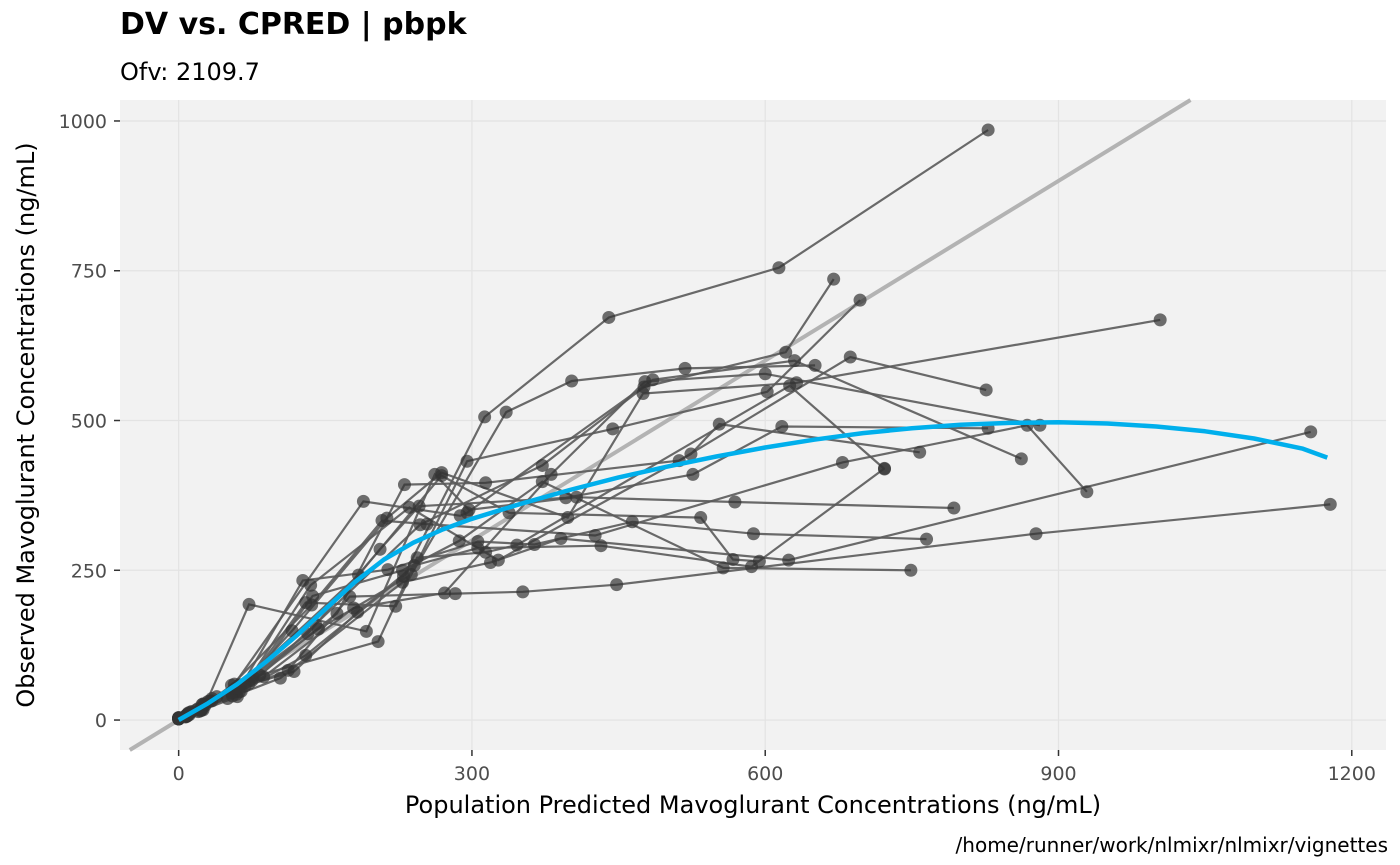 This screenshot has width=1400, height=865. I want to click on x-tick-label: 0, so click(179, 774).